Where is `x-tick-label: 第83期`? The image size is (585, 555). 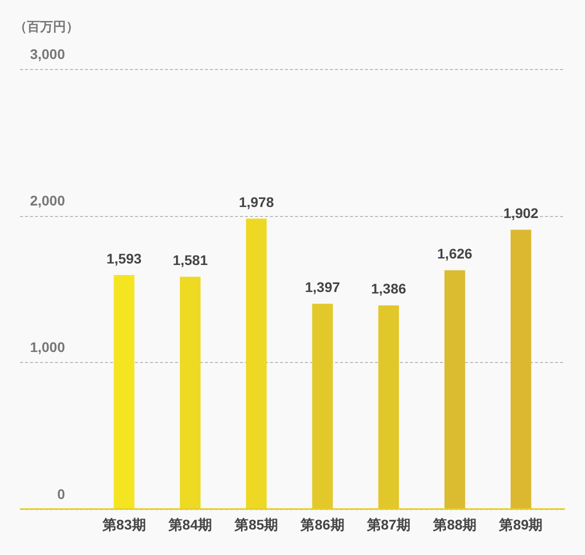 x-tick-label: 第83期 is located at coordinates (123, 524).